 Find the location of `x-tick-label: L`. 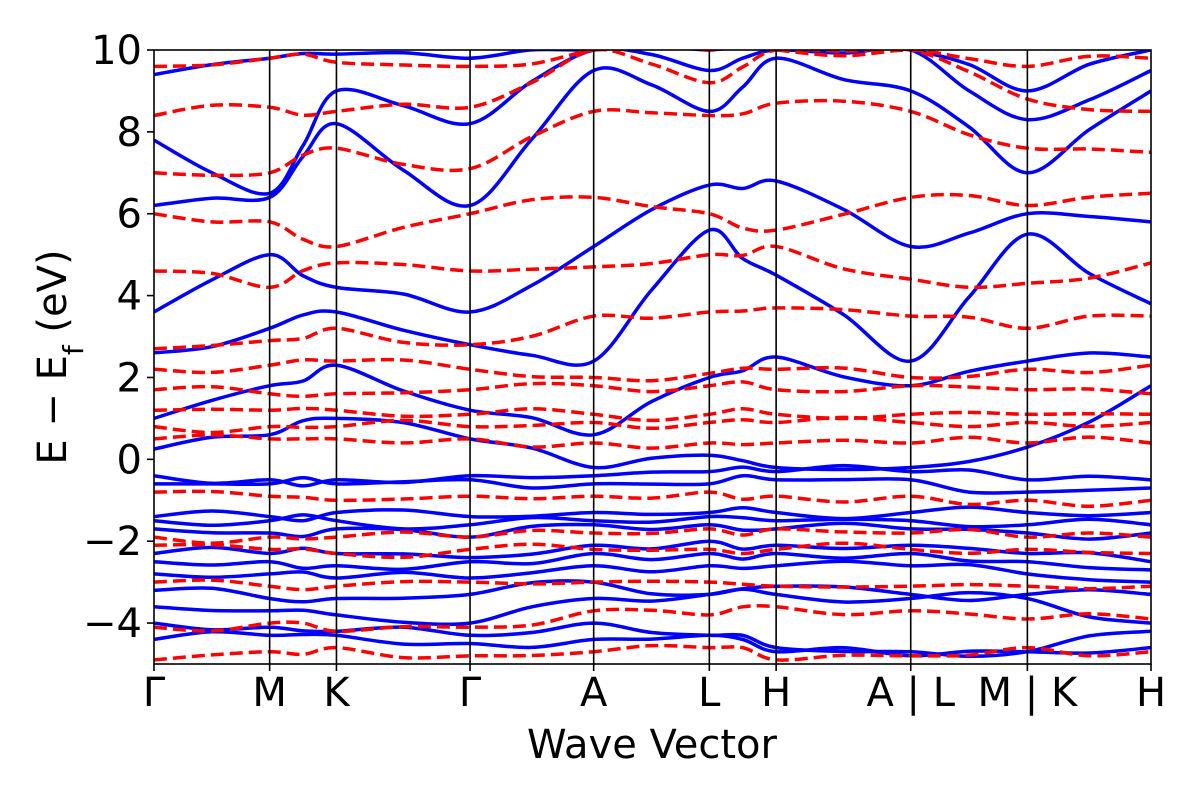

x-tick-label: L is located at coordinates (709, 693).